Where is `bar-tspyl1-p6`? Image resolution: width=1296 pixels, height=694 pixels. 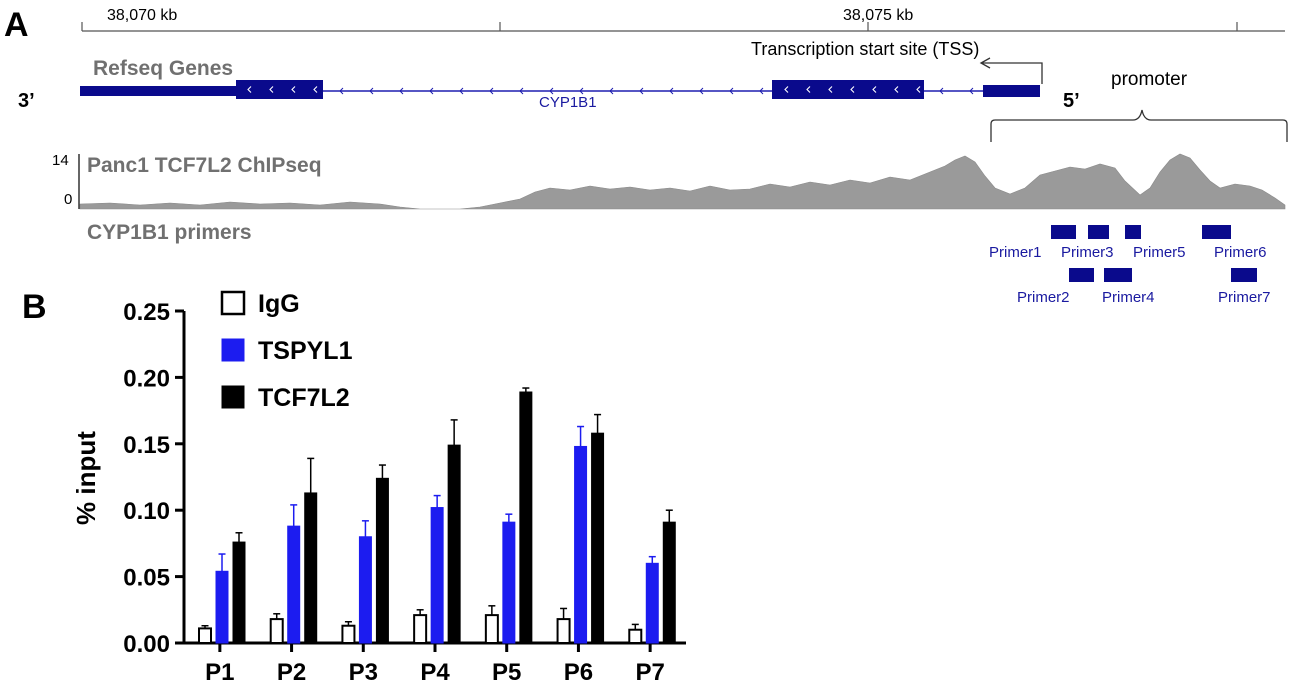
bar-tspyl1-p6 is located at coordinates (581, 544).